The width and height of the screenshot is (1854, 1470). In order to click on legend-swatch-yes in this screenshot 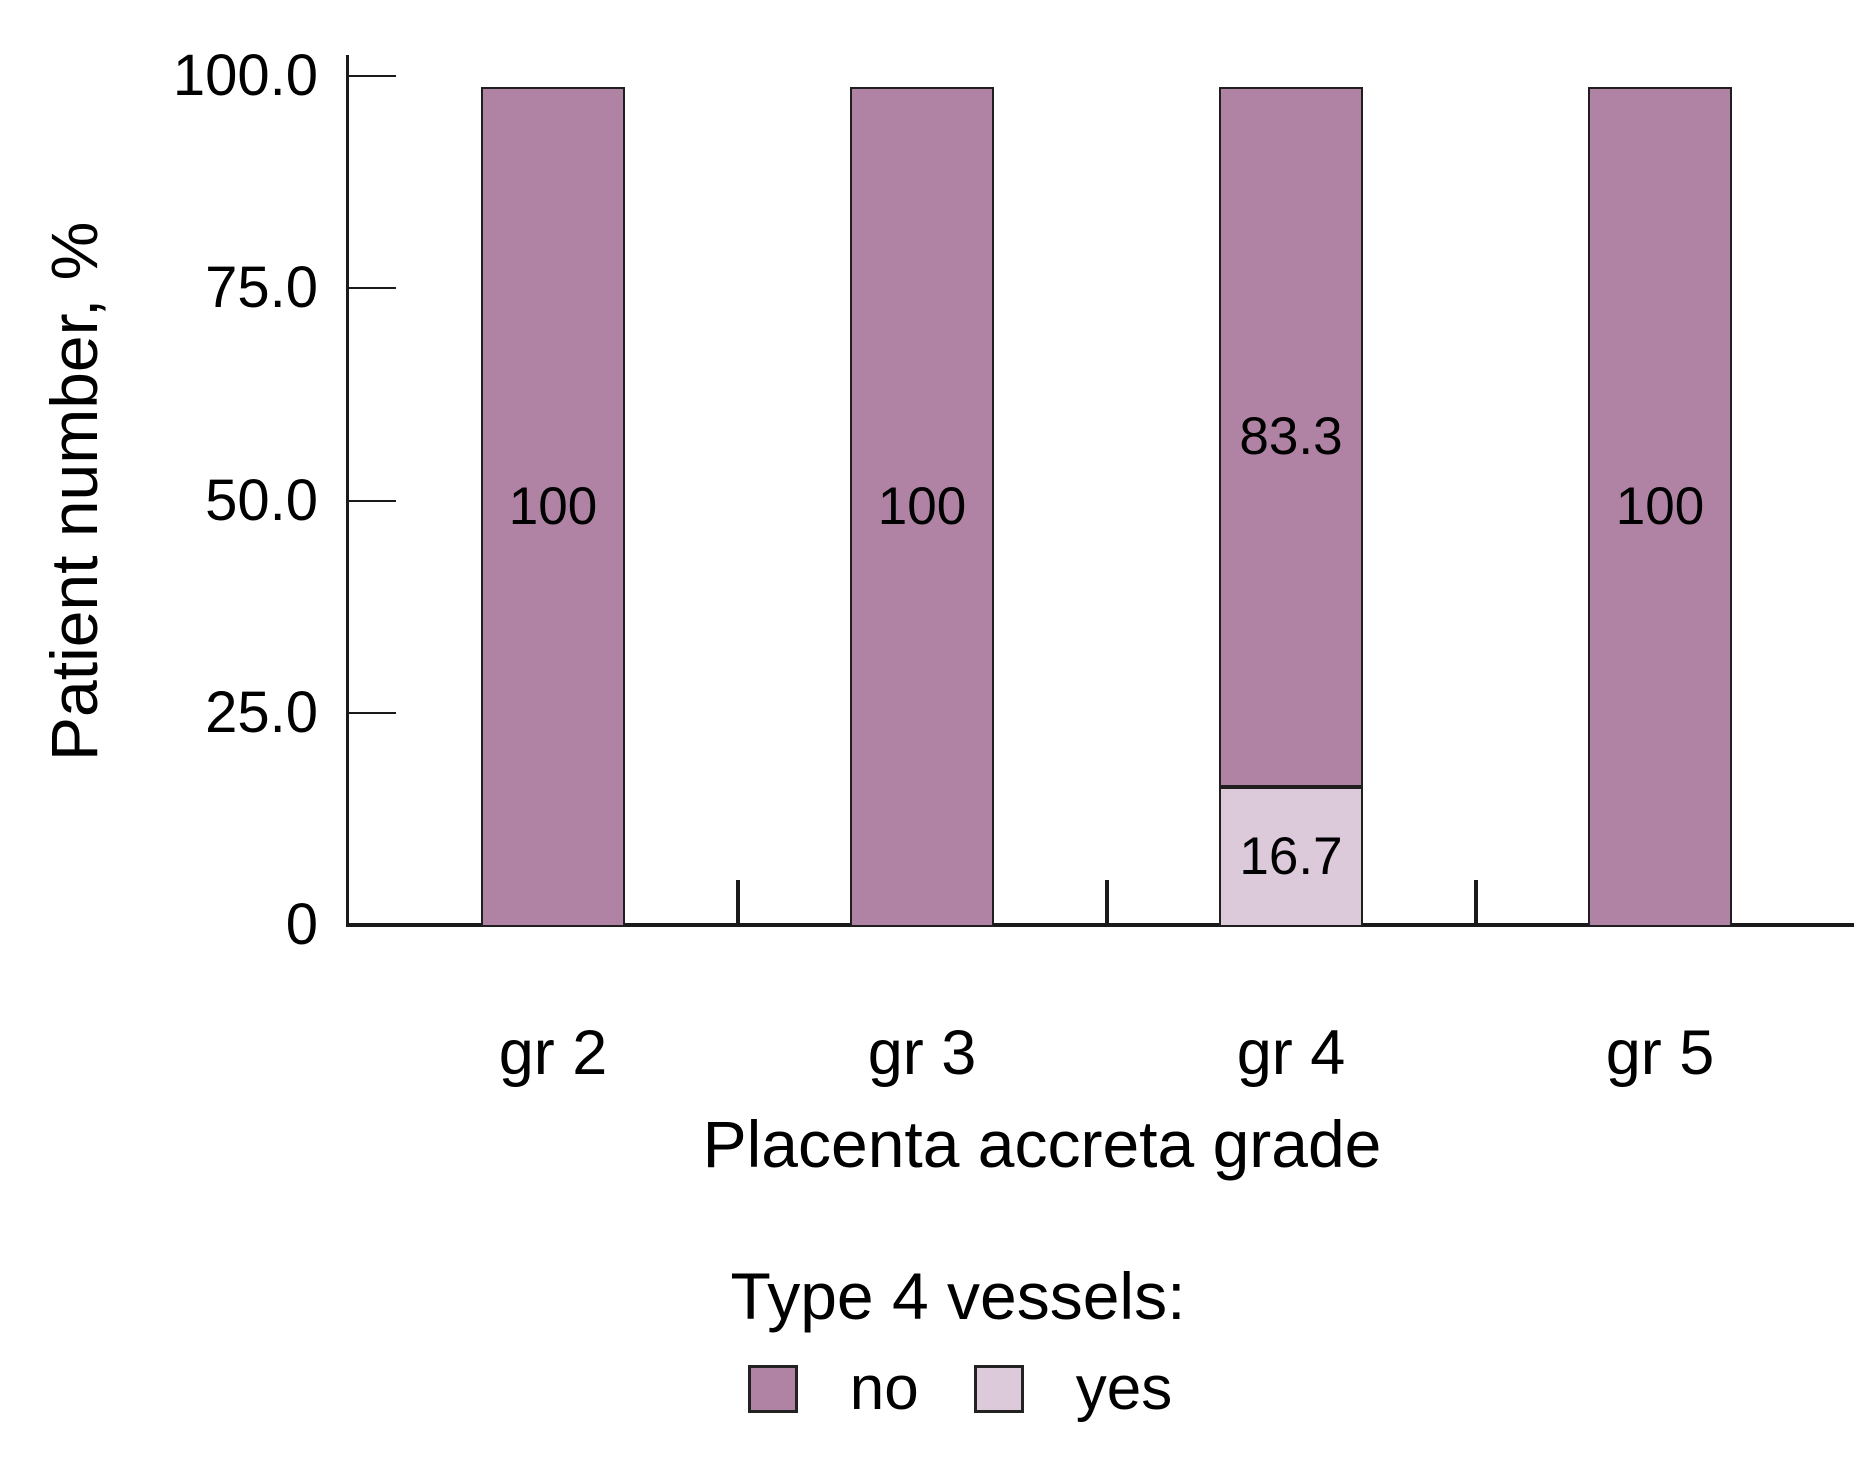, I will do `click(998, 1389)`.